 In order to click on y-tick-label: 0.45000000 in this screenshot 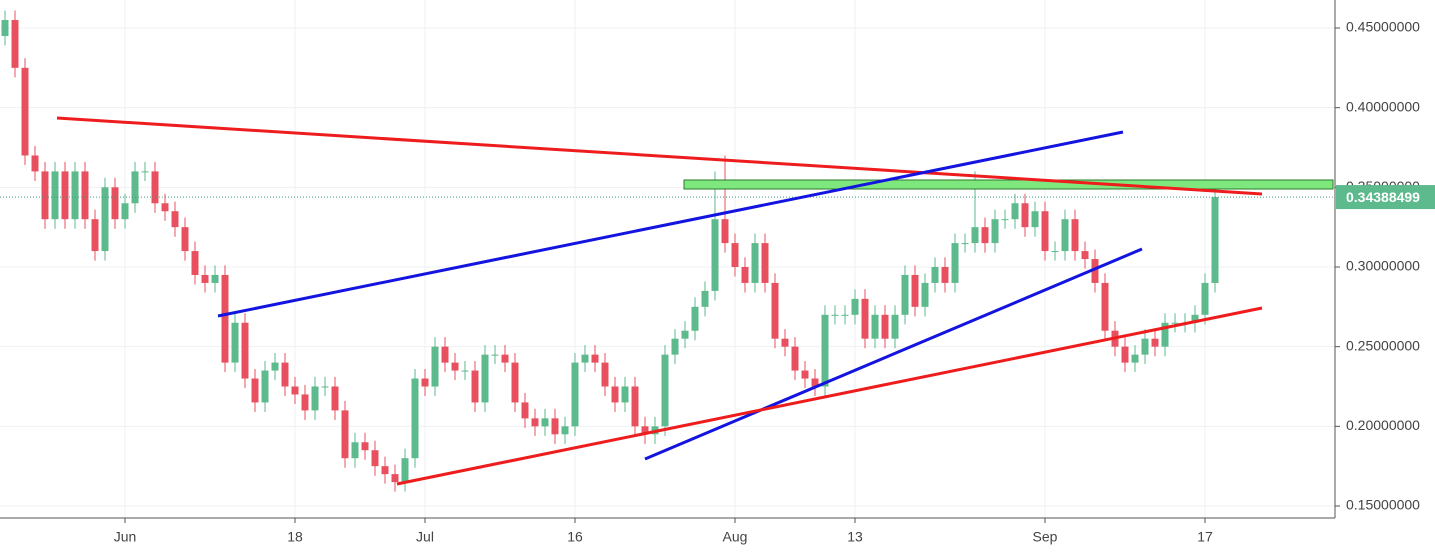, I will do `click(1383, 27)`.